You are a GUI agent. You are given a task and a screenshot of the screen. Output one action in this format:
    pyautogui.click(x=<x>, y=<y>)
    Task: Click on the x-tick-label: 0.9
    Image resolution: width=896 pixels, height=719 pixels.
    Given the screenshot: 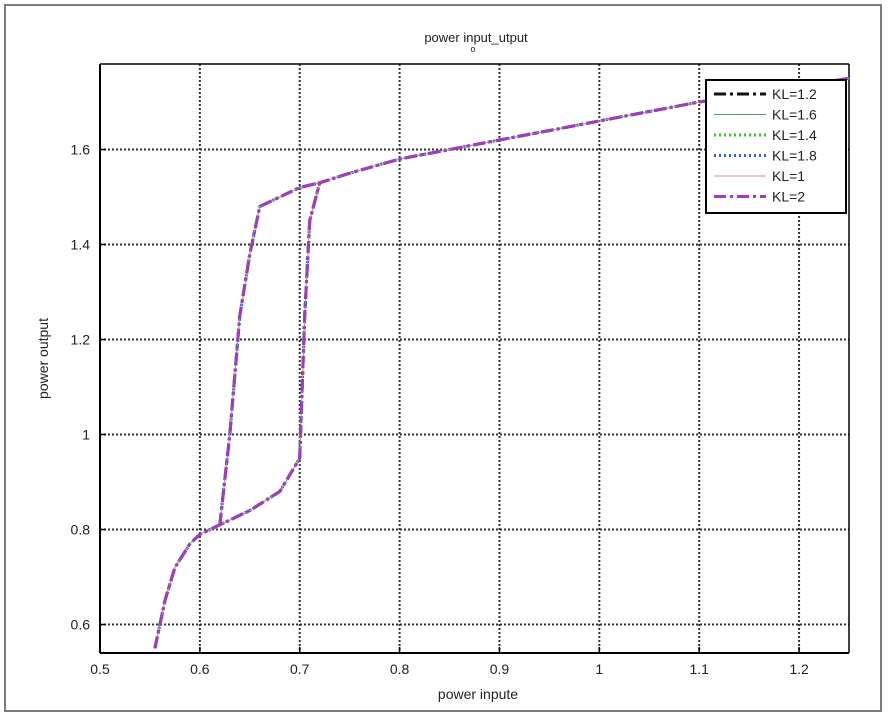 What is the action you would take?
    pyautogui.click(x=500, y=669)
    